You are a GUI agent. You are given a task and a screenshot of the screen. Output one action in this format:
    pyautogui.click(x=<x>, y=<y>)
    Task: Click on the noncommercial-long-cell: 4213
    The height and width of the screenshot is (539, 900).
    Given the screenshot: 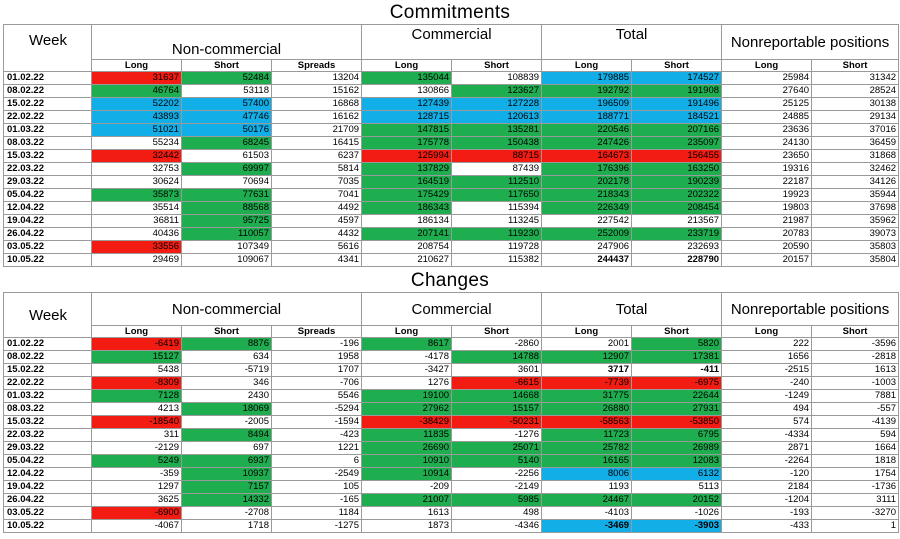 What is the action you would take?
    pyautogui.click(x=136, y=409)
    